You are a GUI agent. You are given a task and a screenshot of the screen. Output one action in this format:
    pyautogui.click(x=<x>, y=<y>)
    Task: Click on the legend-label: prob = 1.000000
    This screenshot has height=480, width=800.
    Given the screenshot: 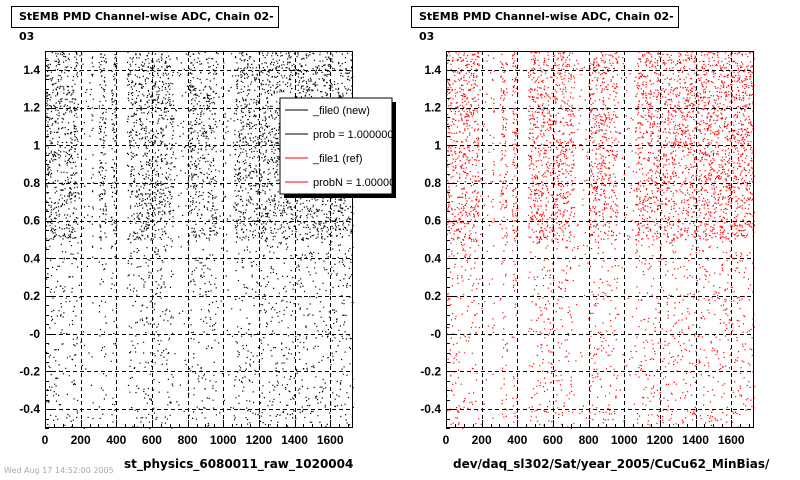 What is the action you would take?
    pyautogui.click(x=353, y=135)
    